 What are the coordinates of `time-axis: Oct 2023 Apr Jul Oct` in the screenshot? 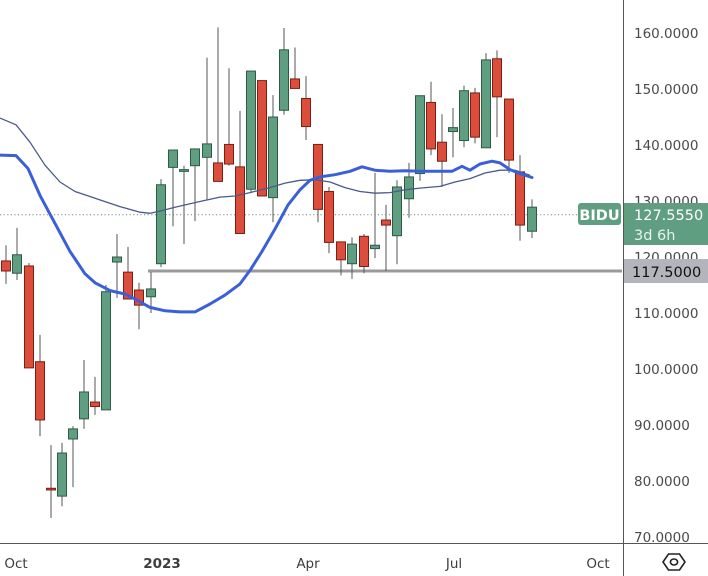 It's located at (306, 564).